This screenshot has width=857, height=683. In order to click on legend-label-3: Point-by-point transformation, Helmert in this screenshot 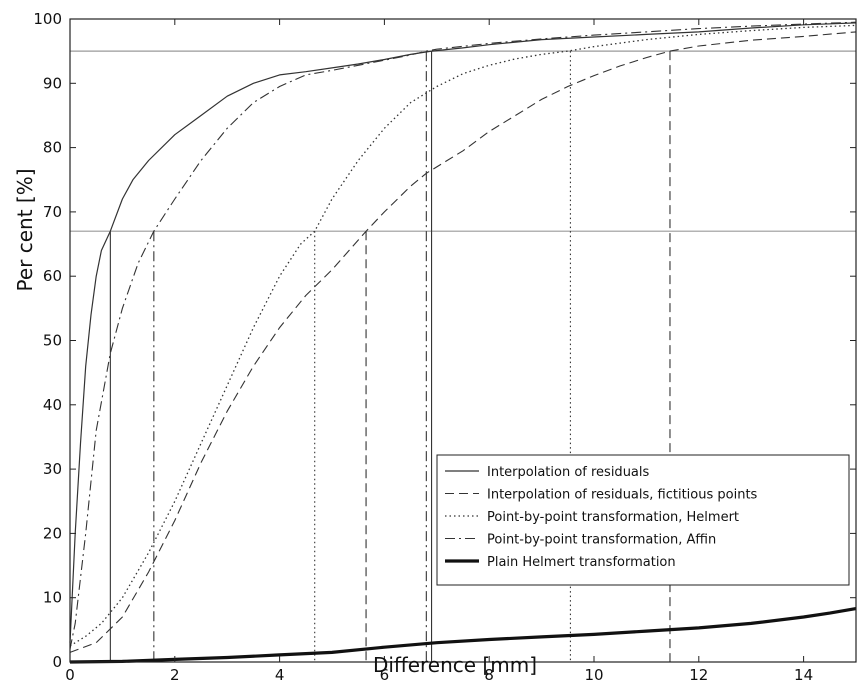, I will do `click(613, 517)`.